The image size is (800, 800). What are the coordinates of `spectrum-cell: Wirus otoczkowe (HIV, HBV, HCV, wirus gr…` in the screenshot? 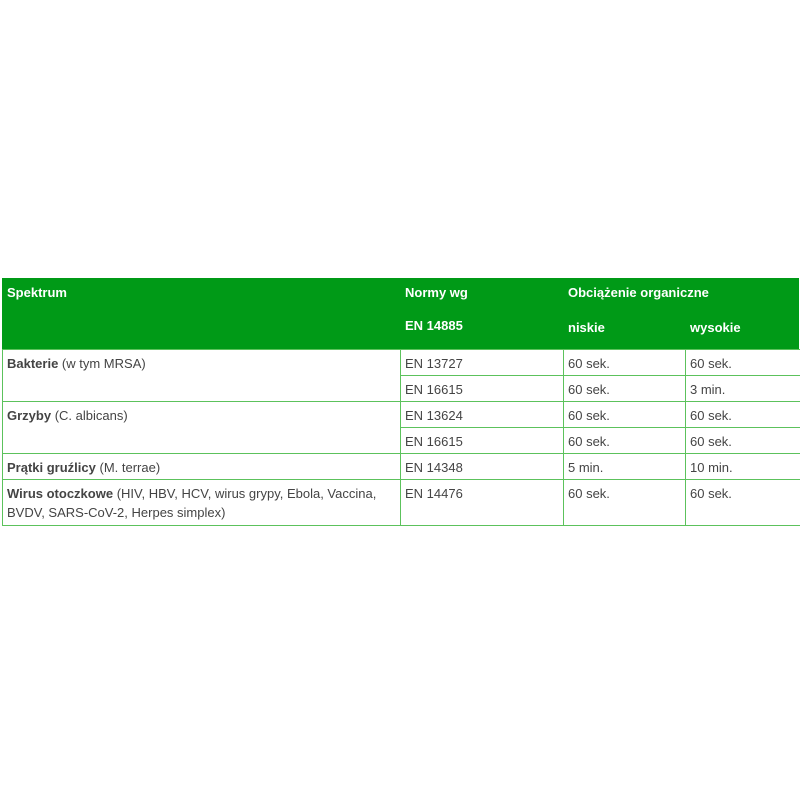 It's located at (201, 502).